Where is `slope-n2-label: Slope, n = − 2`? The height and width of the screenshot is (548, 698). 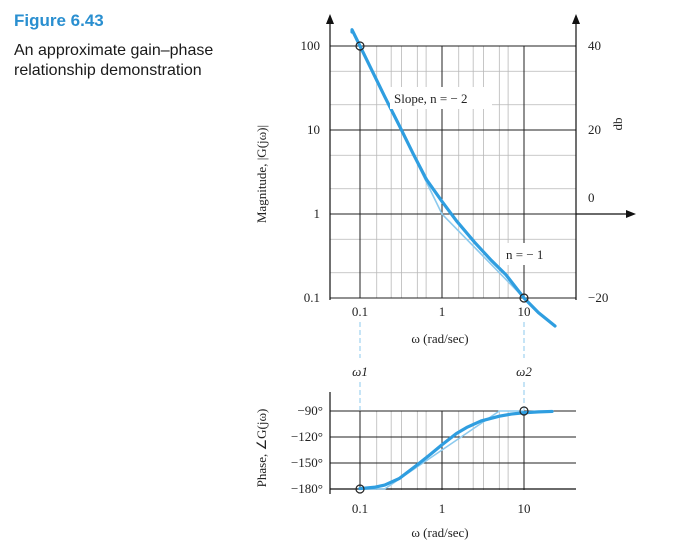 slope-n2-label: Slope, n = − 2 is located at coordinates (431, 98).